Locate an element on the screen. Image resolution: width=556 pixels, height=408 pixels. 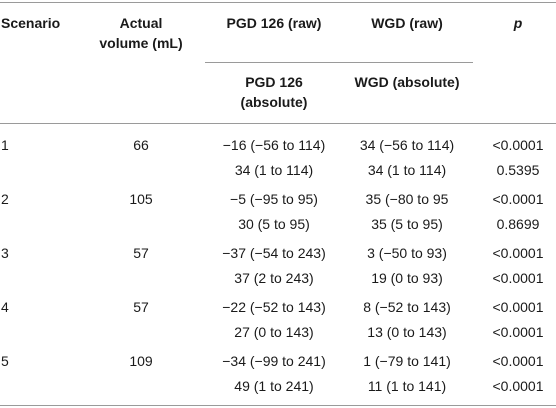
table-top-rule is located at coordinates (278, 2).